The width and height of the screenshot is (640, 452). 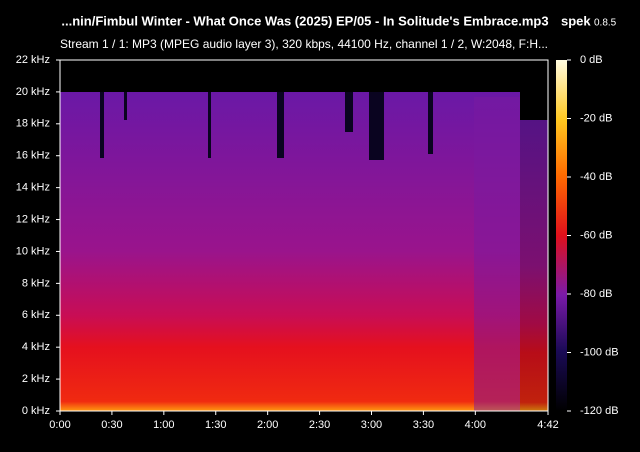 What do you see at coordinates (371, 425) in the screenshot?
I see `x-tick-label: 3:00` at bounding box center [371, 425].